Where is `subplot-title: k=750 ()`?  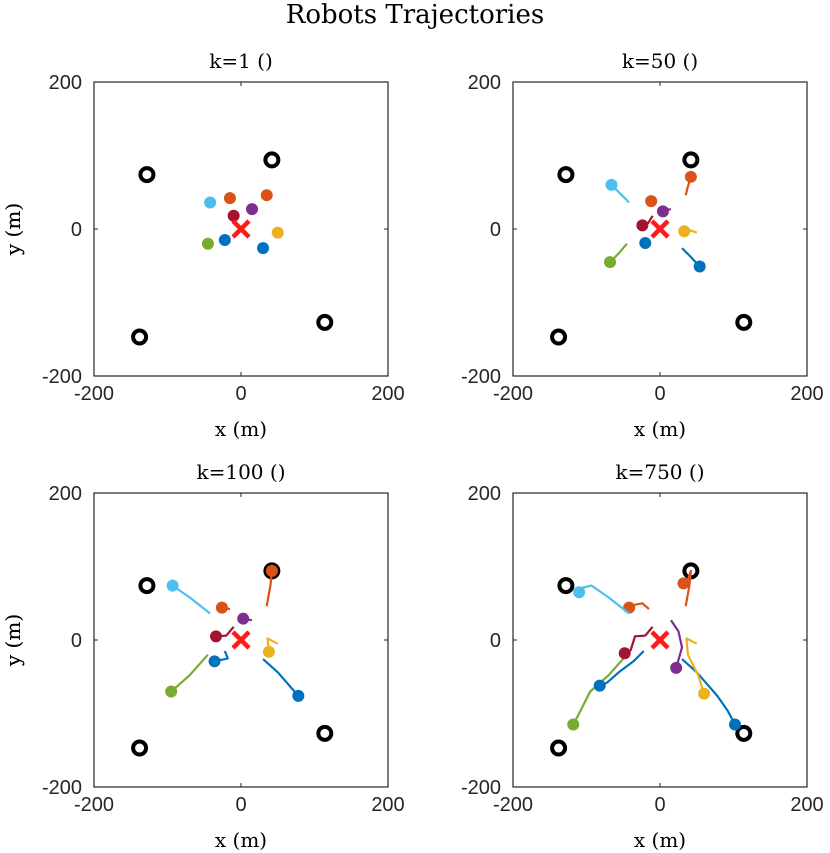
subplot-title: k=750 () is located at coordinates (659, 472).